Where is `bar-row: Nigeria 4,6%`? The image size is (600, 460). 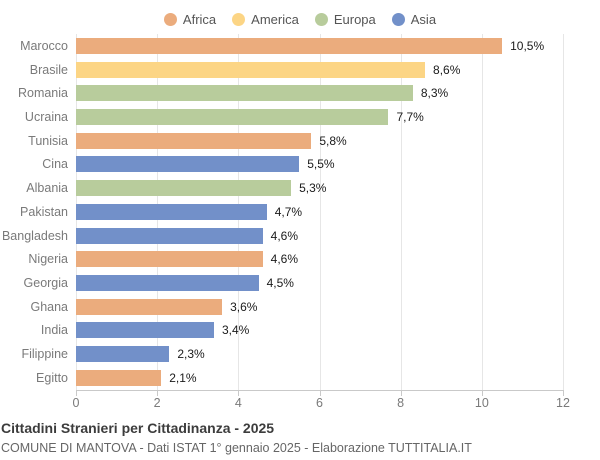
bar-row: Nigeria 4,6% is located at coordinates (295, 259).